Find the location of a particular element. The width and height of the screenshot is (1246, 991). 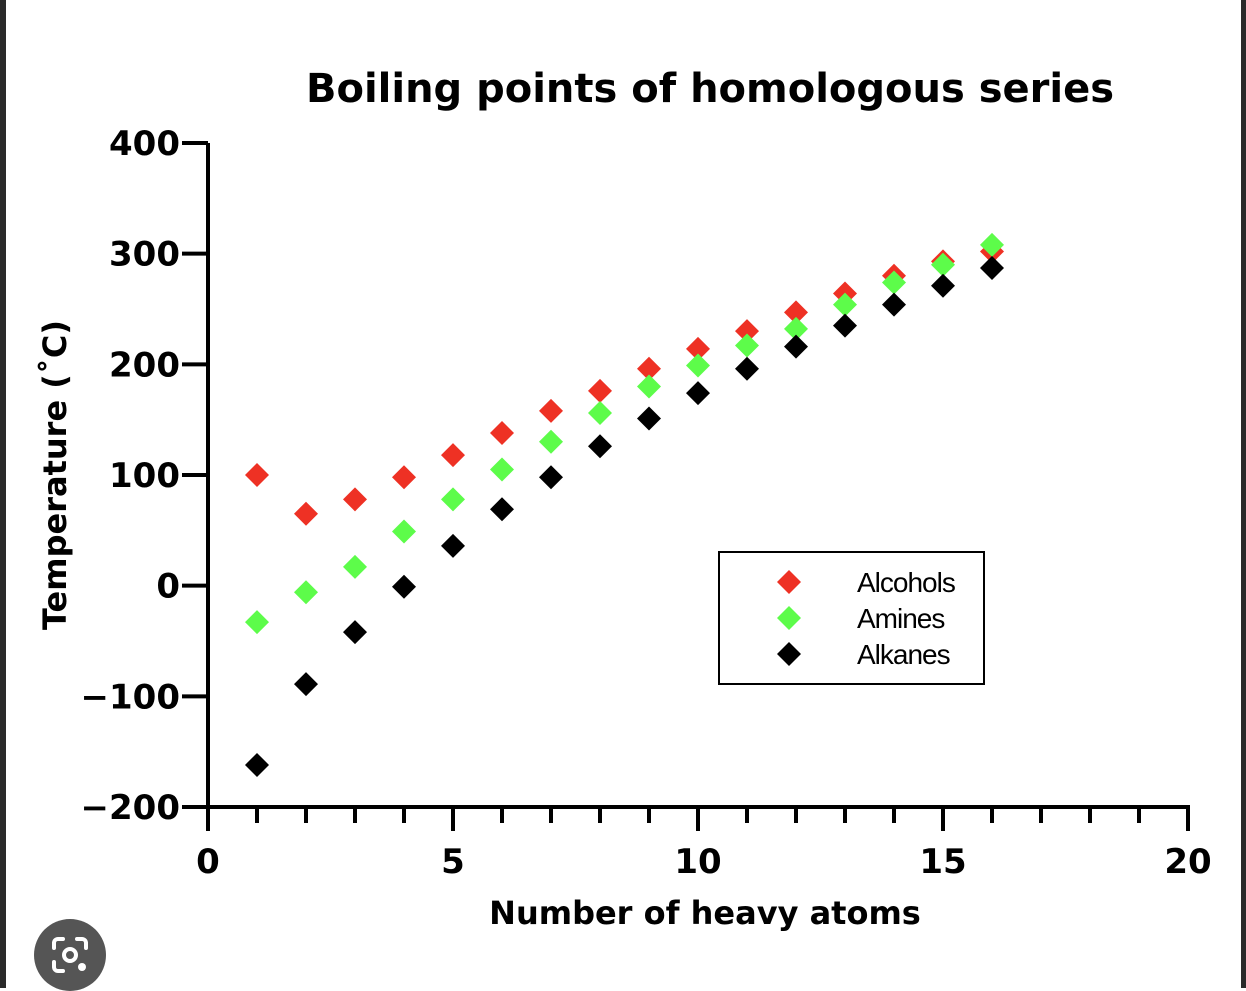

x-tick-label: 10 is located at coordinates (697, 862).